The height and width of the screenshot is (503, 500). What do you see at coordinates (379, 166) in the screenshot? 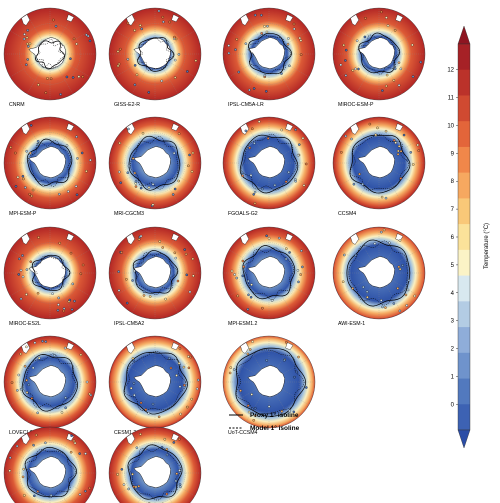
I see `map-panel: CCSM4` at bounding box center [379, 166].